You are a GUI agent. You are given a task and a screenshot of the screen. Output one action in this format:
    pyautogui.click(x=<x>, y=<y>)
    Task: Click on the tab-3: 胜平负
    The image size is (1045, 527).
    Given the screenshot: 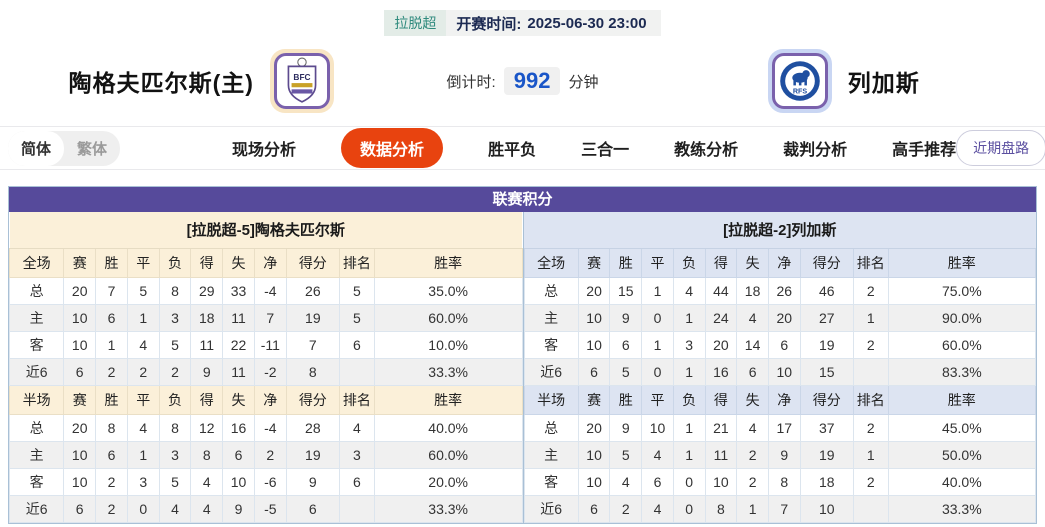 What is the action you would take?
    pyautogui.click(x=512, y=150)
    